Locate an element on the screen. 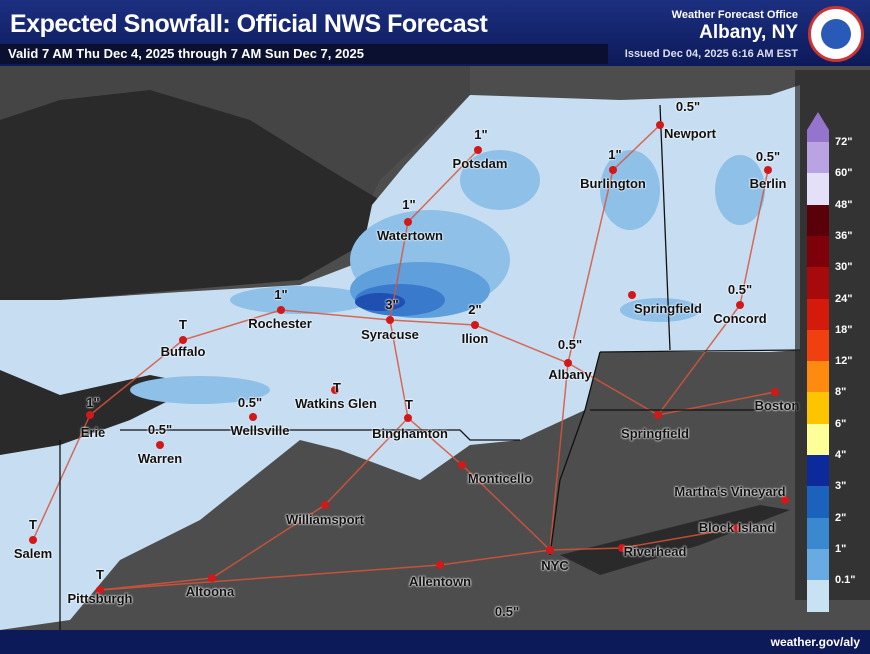  legend-label: 6" is located at coordinates (841, 423).